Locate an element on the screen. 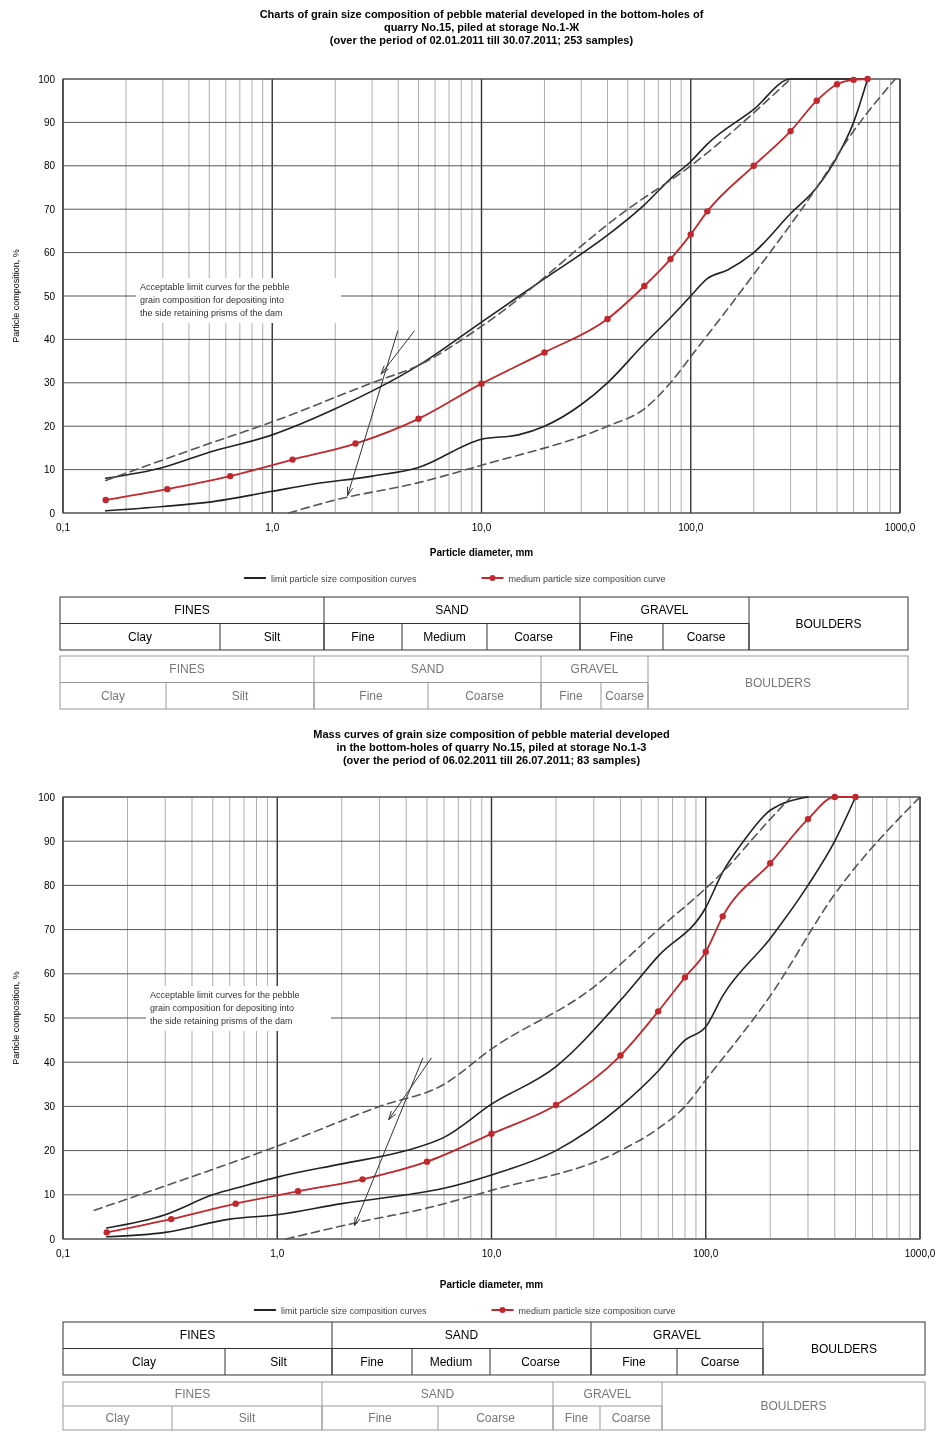 The image size is (946, 1432). chart-subtitle: (over the period of 06.02.2011 till 26.07.2011; 83 samples) is located at coordinates (491, 760).